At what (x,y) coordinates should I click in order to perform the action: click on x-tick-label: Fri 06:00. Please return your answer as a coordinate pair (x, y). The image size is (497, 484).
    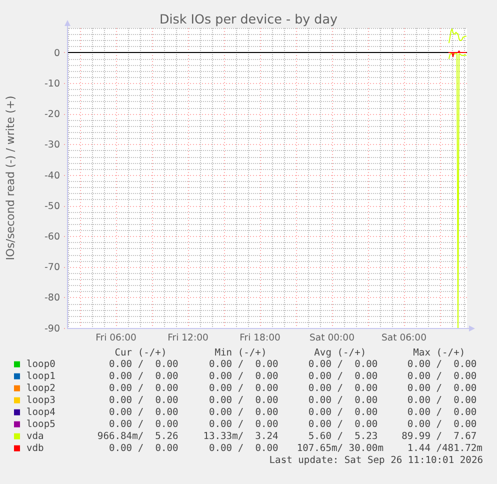
    Looking at the image, I should click on (116, 338).